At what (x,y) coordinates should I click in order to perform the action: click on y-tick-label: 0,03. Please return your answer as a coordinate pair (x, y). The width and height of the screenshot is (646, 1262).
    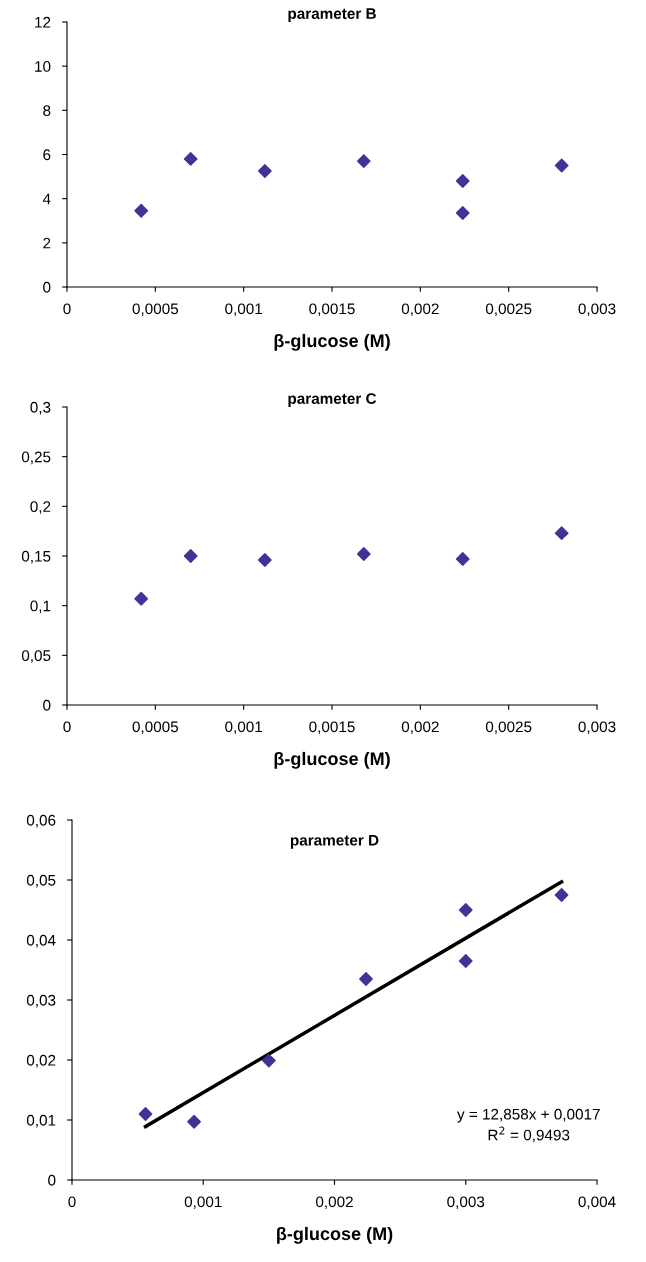
    Looking at the image, I should click on (41, 1001).